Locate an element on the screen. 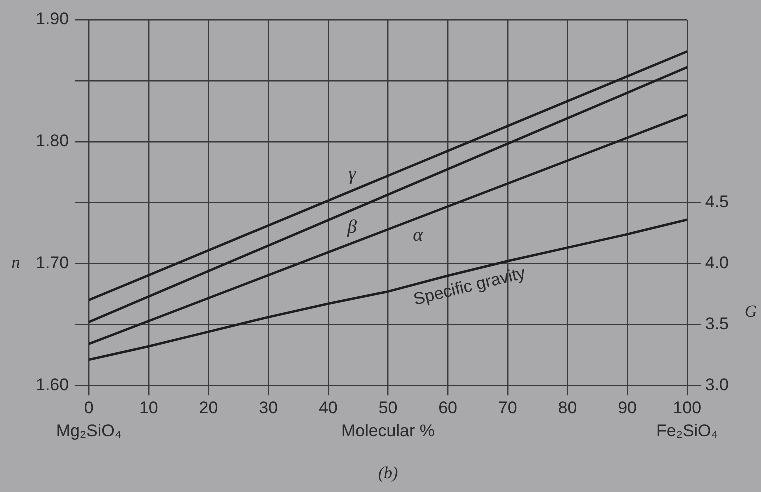 This screenshot has height=492, width=761. y2-tick-label: 4.5 is located at coordinates (717, 202).